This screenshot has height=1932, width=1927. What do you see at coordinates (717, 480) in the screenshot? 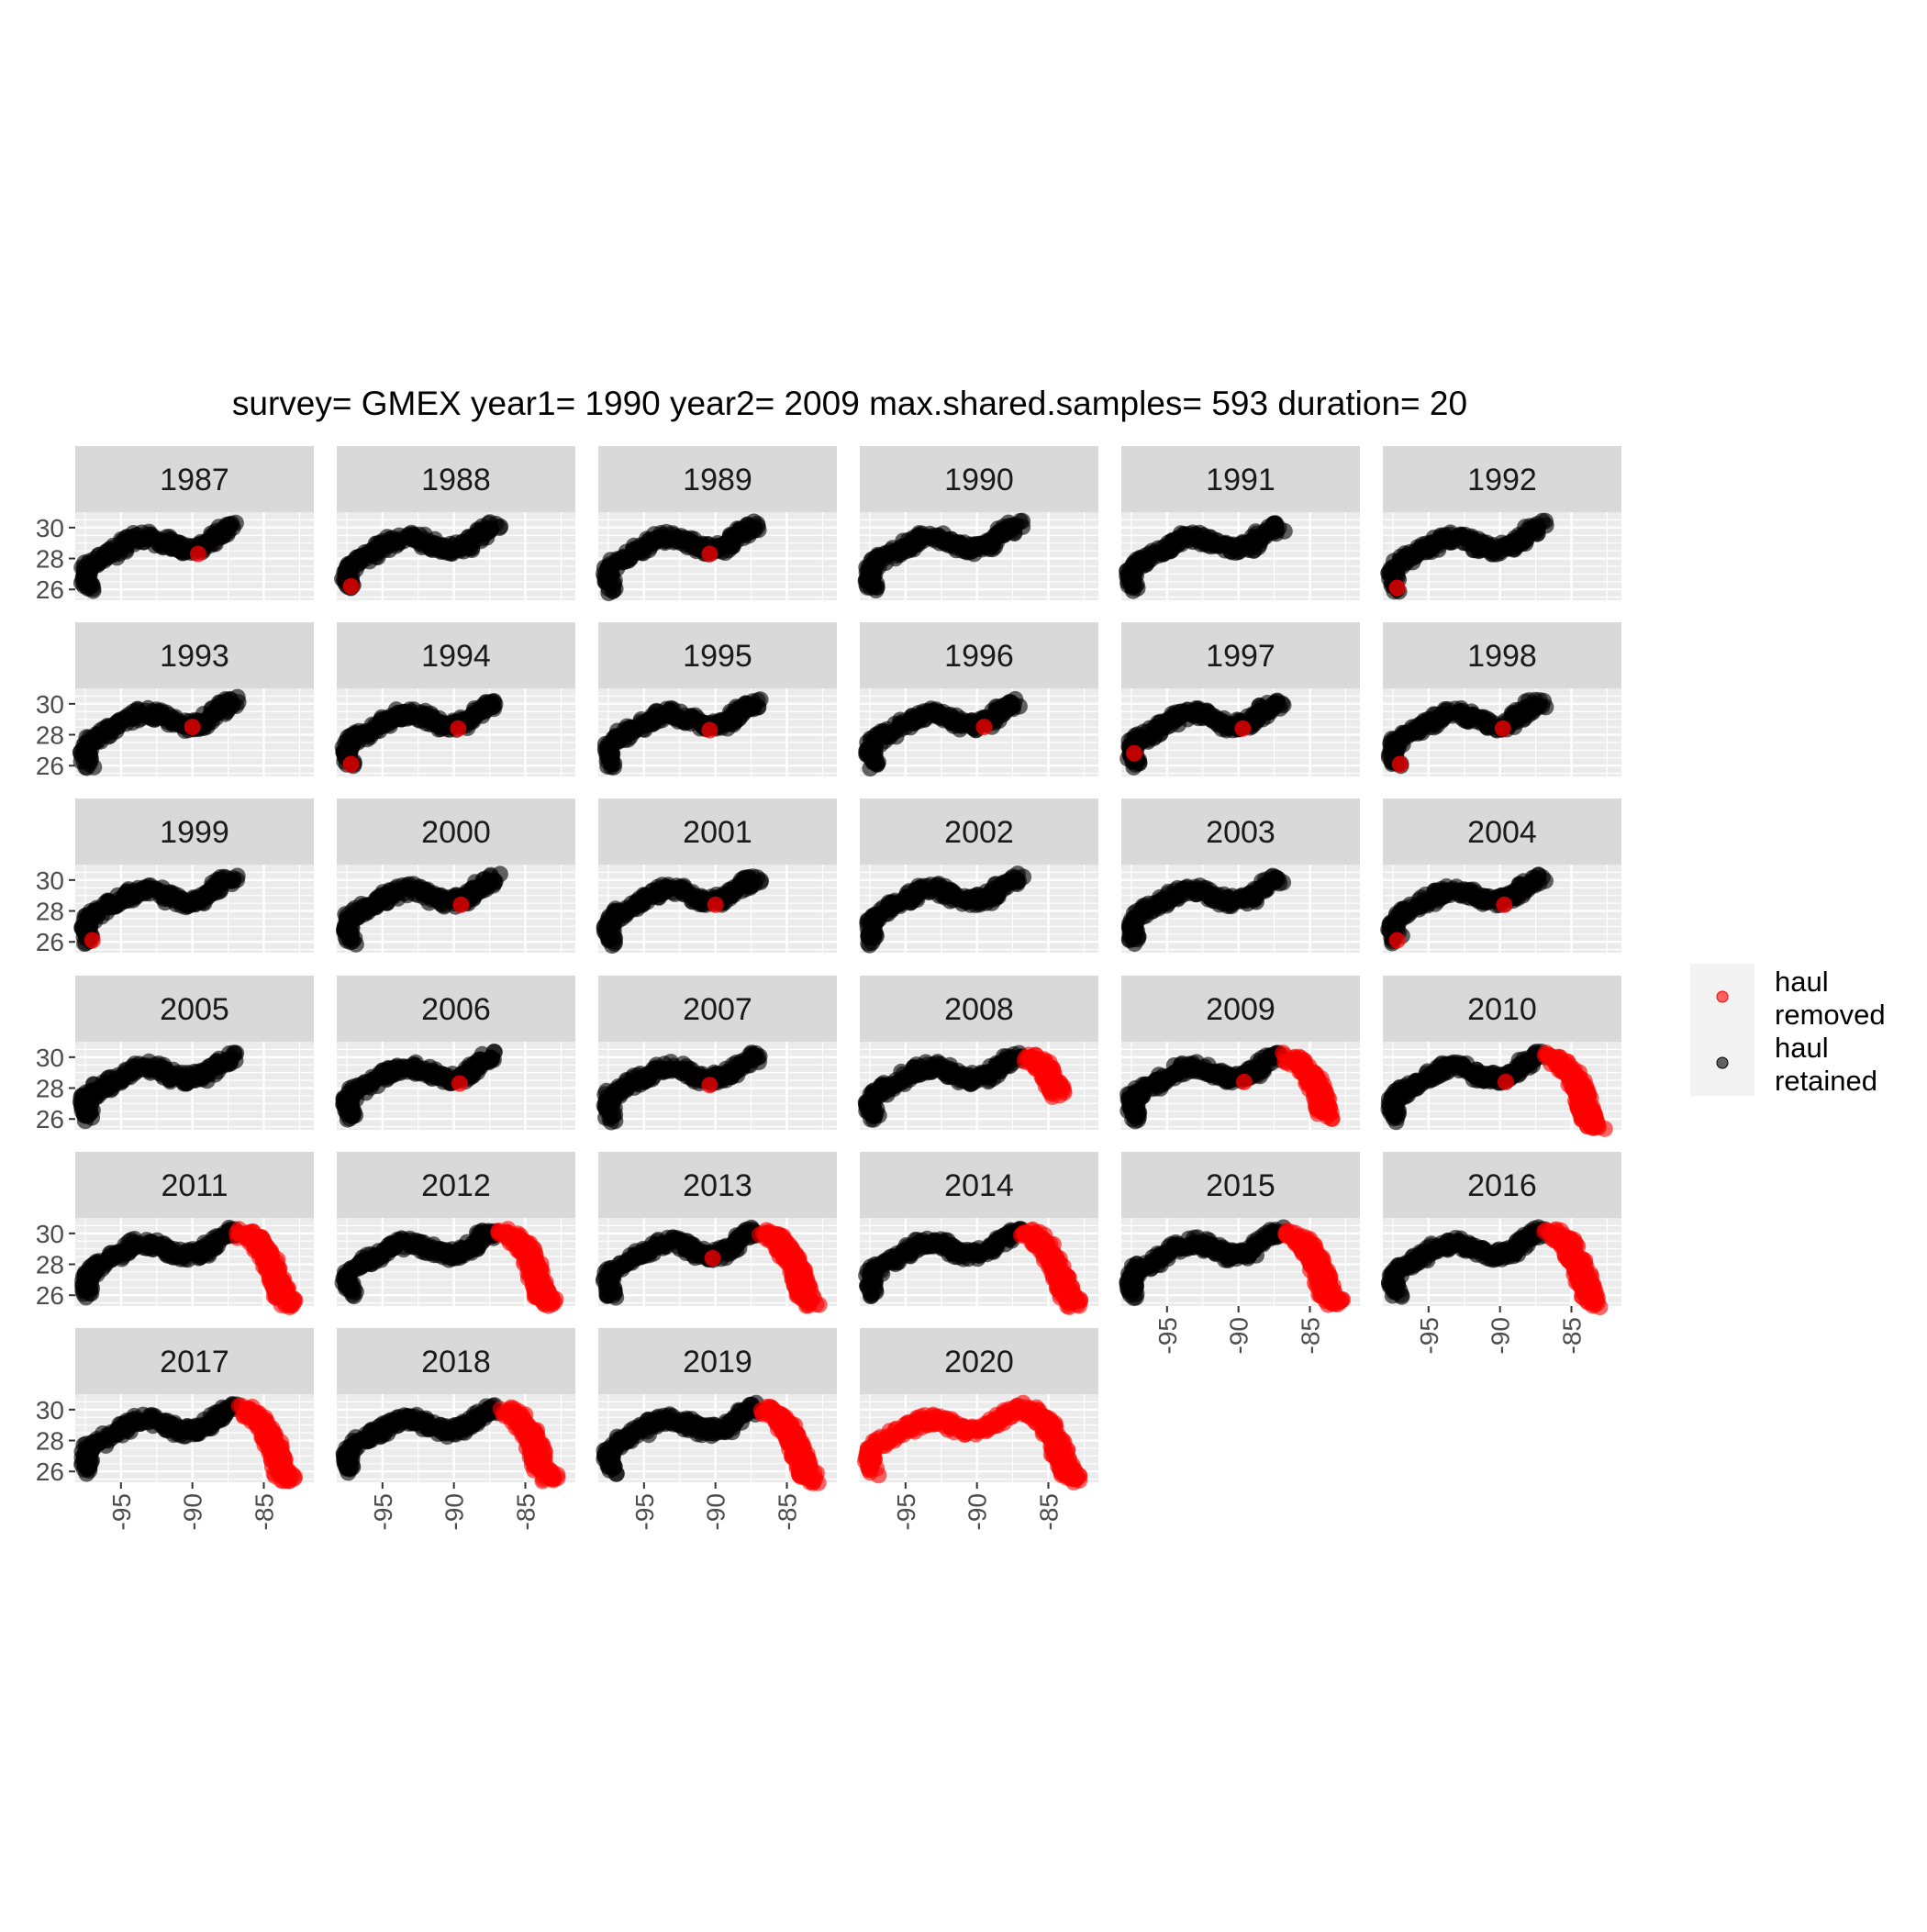
I see `facet-strip-label: 1989` at bounding box center [717, 480].